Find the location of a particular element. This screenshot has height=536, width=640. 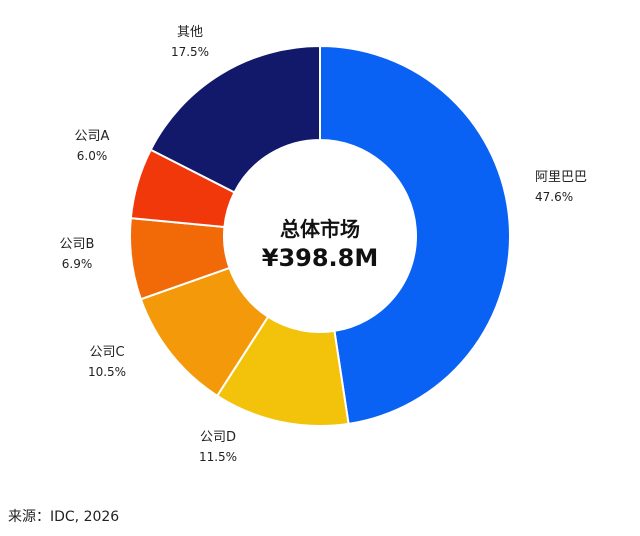

center-title: 总体市场 is located at coordinates (320, 229).